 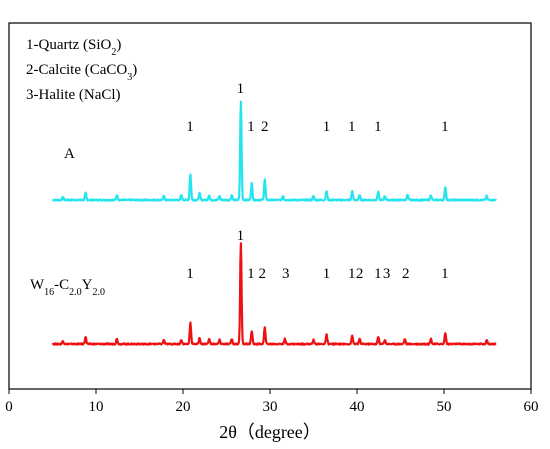 I want to click on legend-entry: 3-Halite (NaCl), so click(x=73, y=95).